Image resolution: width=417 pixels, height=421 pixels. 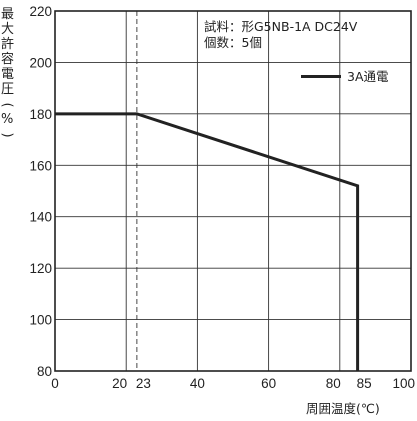 What do you see at coordinates (281, 26) in the screenshot?
I see `annotation-sample: 試料：形G5NB-1A DC24V` at bounding box center [281, 26].